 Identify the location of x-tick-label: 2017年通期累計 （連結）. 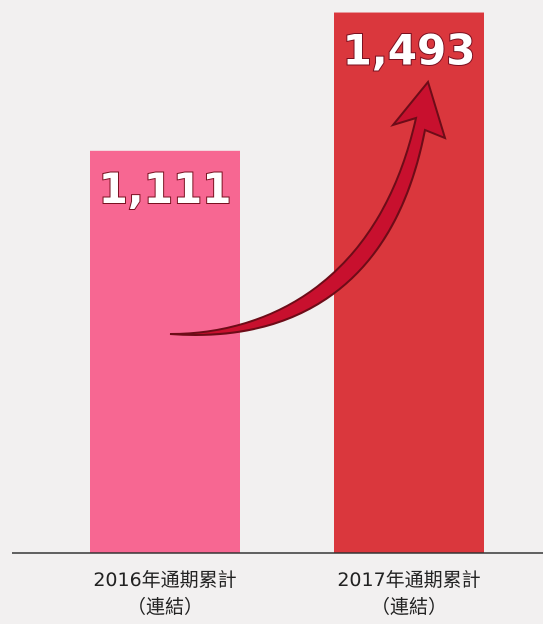
(409, 593).